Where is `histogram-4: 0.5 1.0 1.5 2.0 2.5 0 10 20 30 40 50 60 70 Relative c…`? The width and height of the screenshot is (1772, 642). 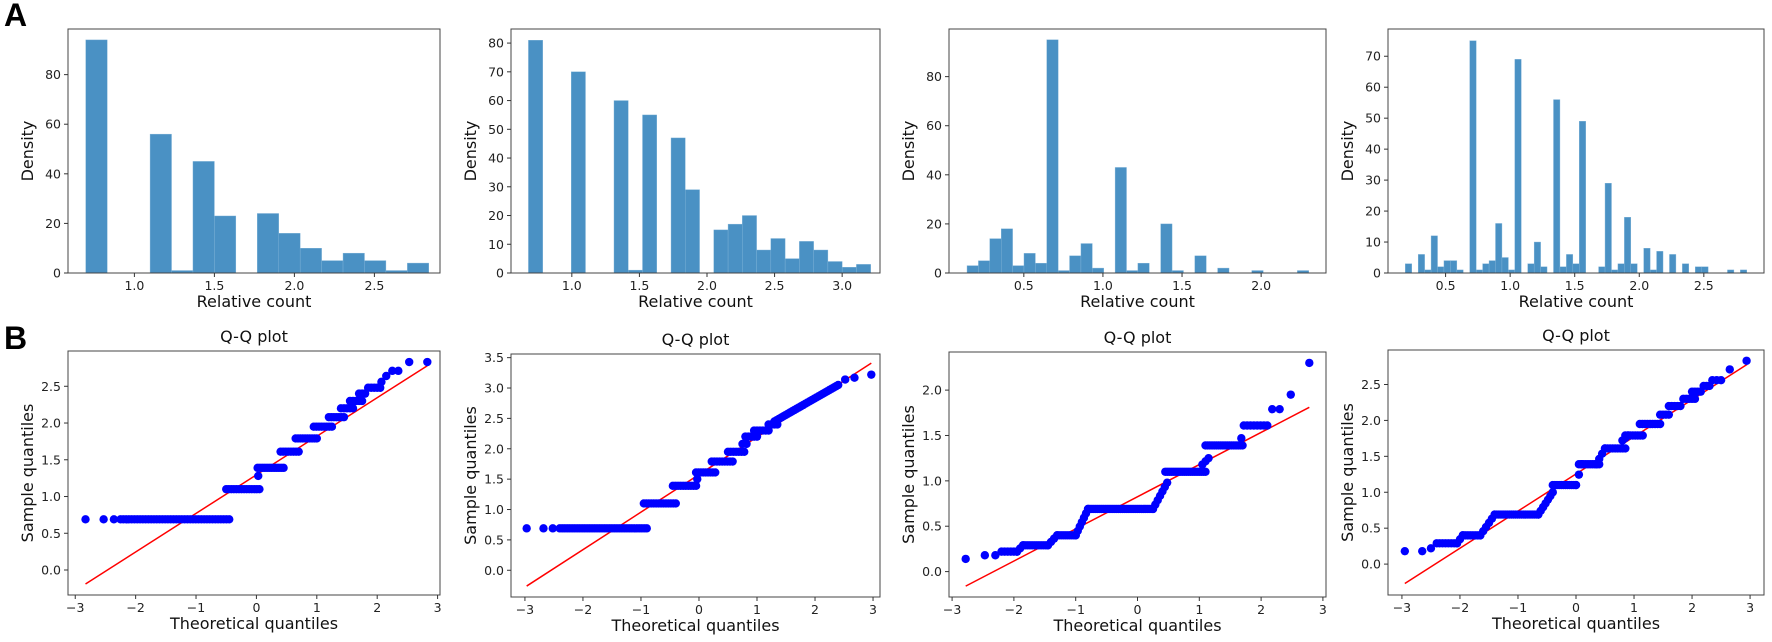 histogram-4: 0.5 1.0 1.5 2.0 2.5 0 10 20 30 40 50 60 70 Relative c… is located at coordinates (1551, 169).